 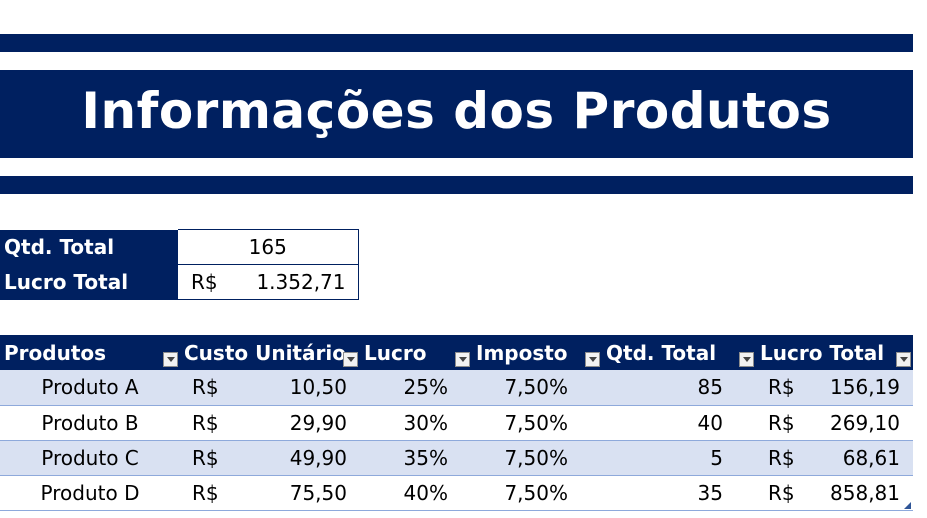 What do you see at coordinates (270, 352) in the screenshot?
I see `header-custo-unitario: Custo Unitário` at bounding box center [270, 352].